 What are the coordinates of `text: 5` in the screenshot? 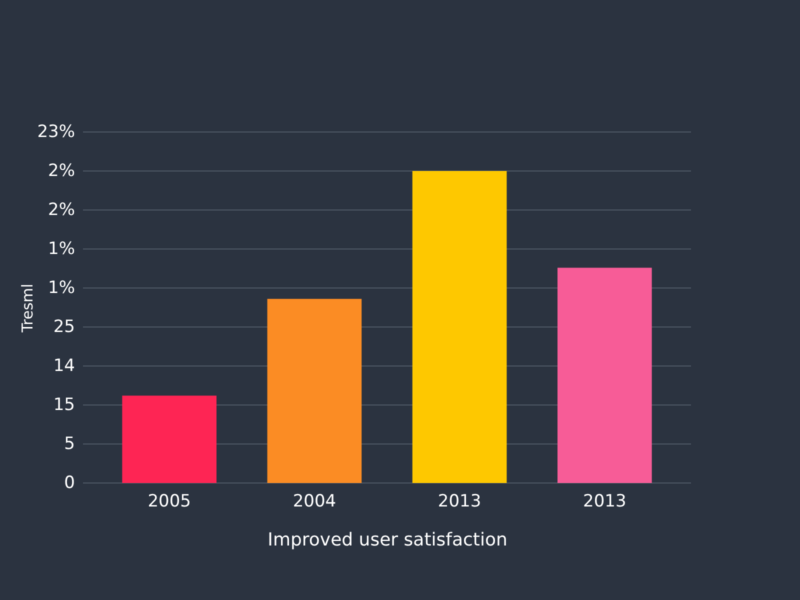 It's located at (69, 444).